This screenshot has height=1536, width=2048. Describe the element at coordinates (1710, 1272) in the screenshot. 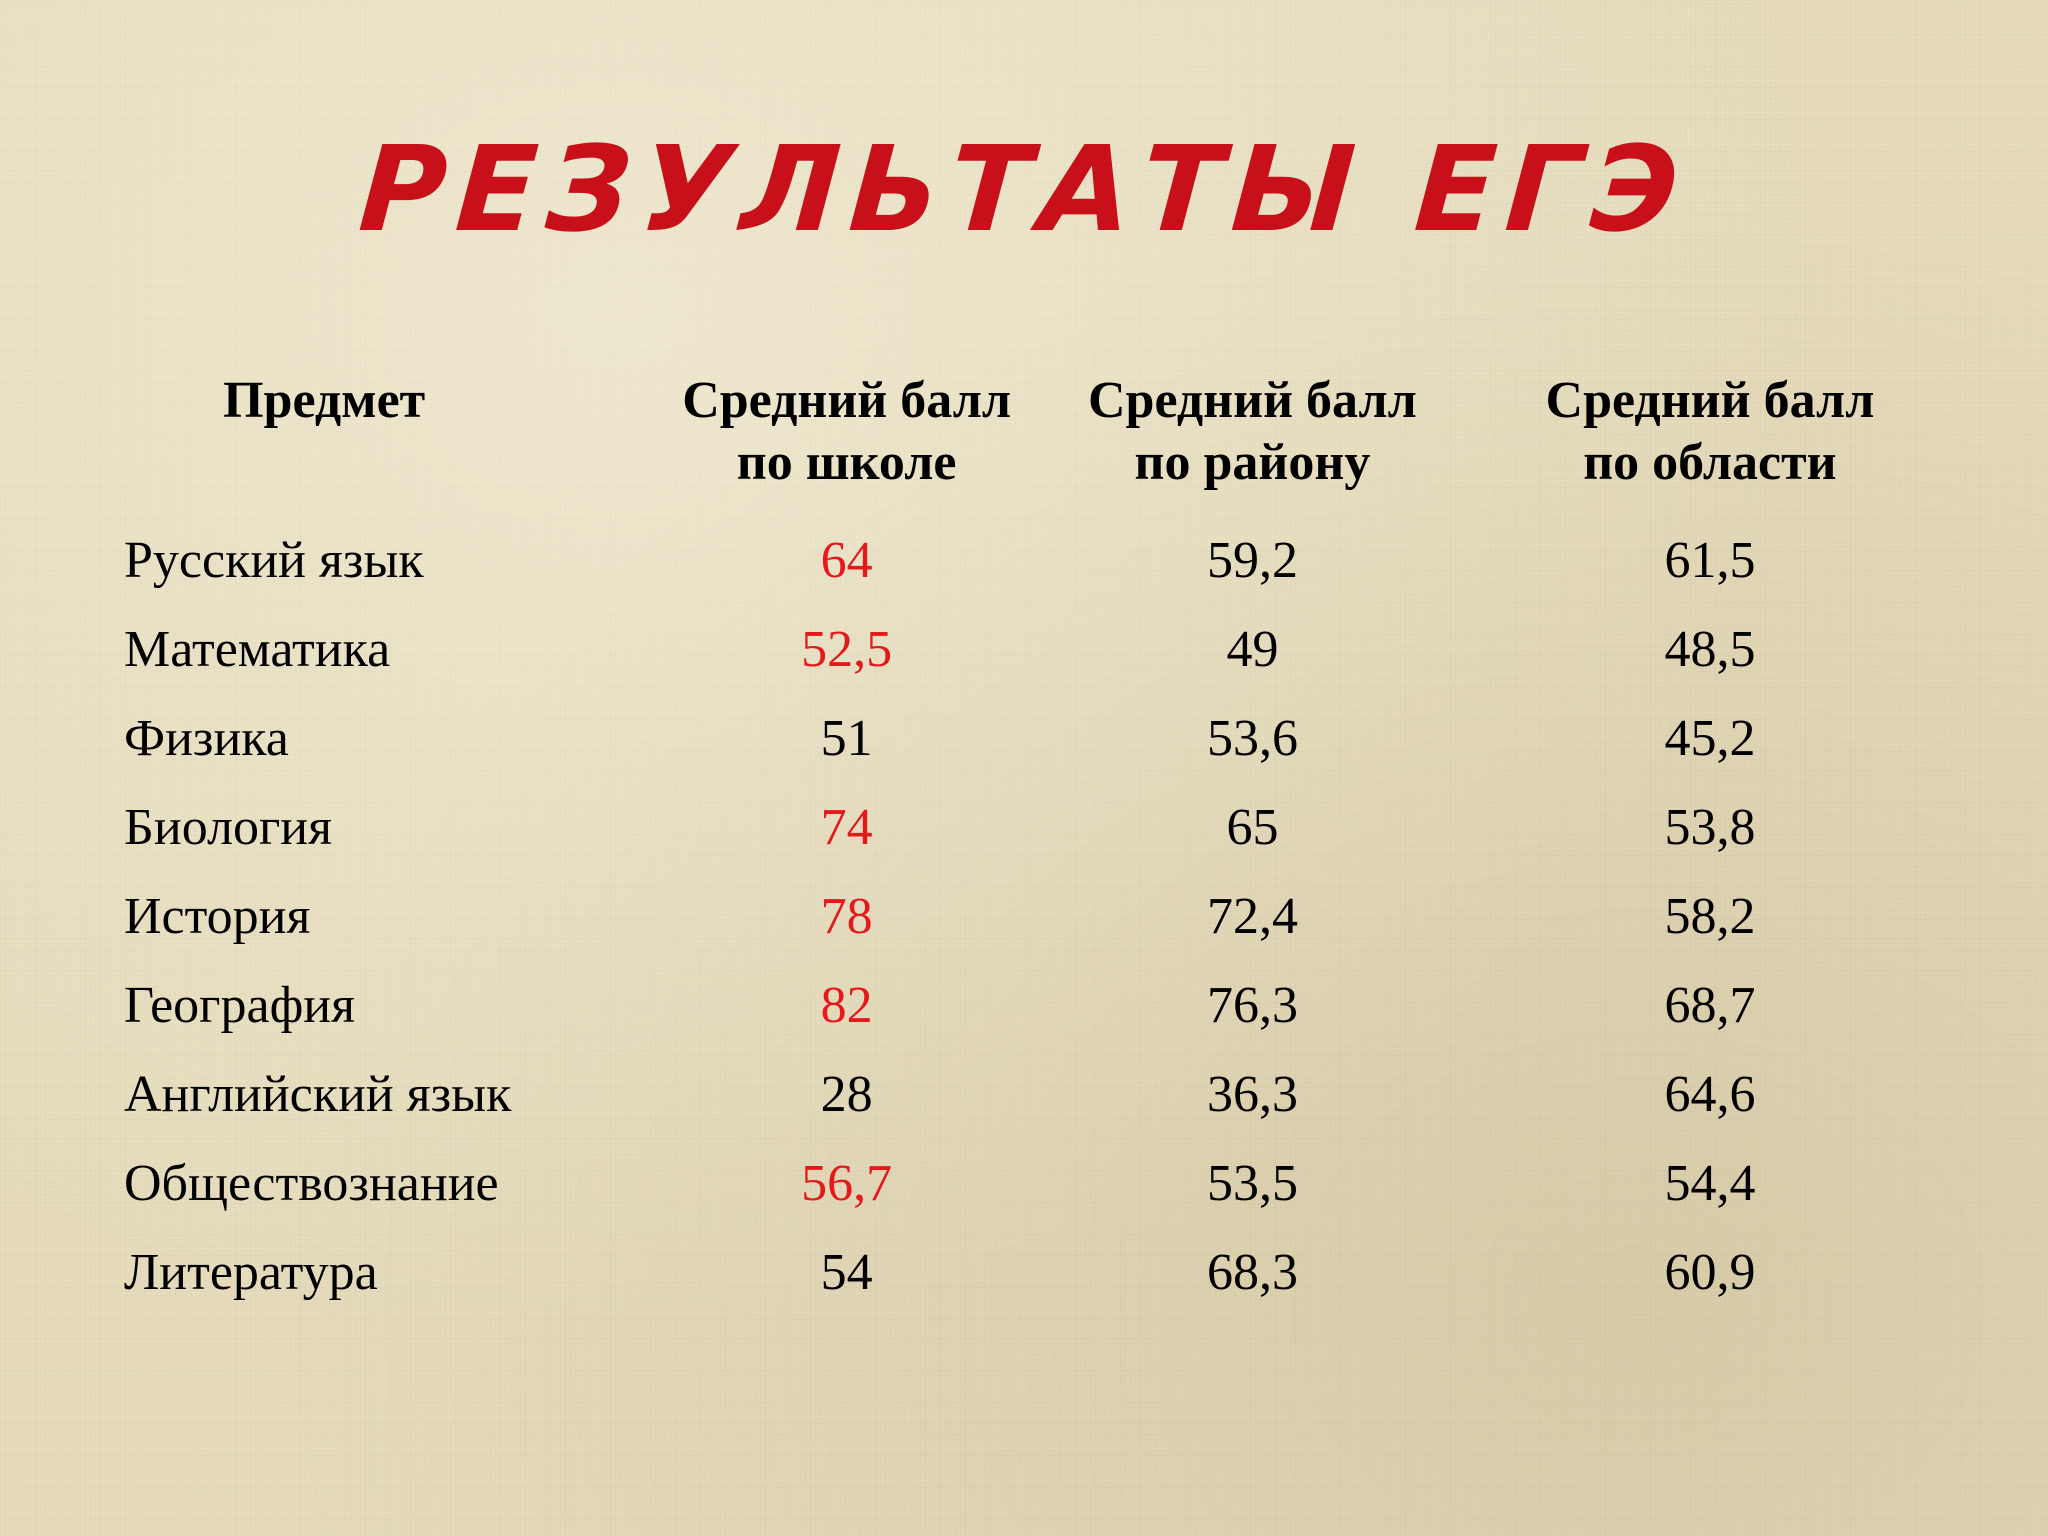

I see `region-score-cell: 60,9` at that location.